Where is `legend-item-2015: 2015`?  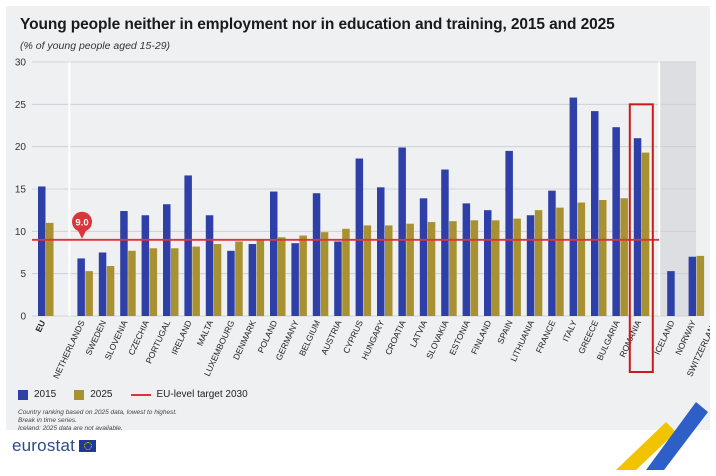 legend-item-2015: 2015 is located at coordinates (37, 394).